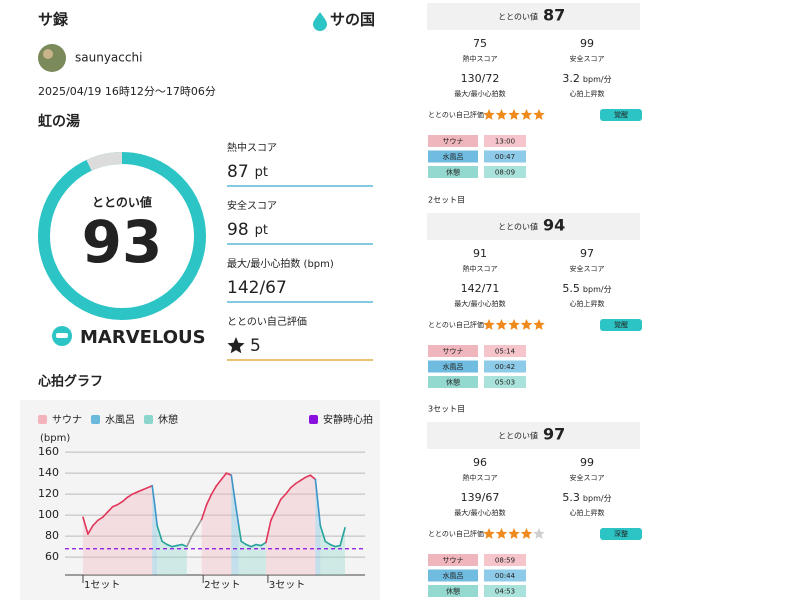 Image resolution: width=800 pixels, height=600 pixels. Describe the element at coordinates (505, 367) in the screenshot. I see `phase-time: 00:42` at that location.